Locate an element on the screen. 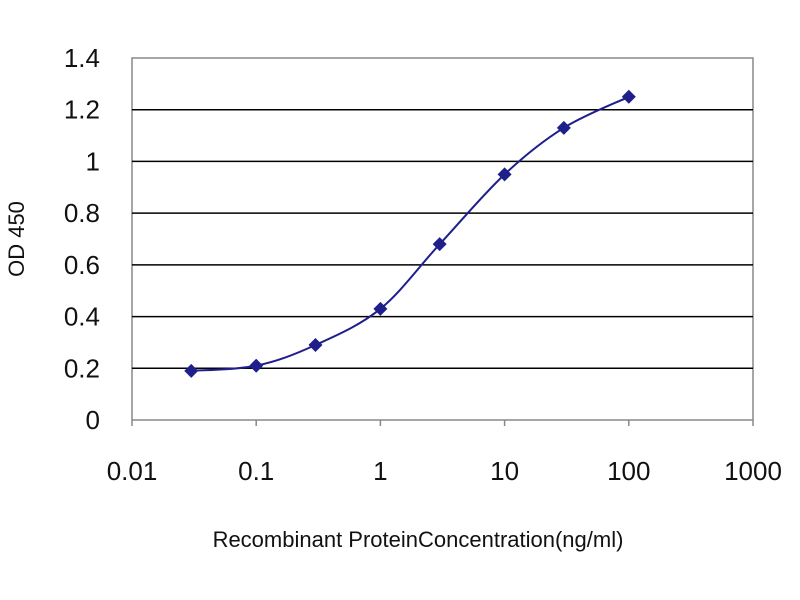  y-tick-label: 1.4 is located at coordinates (82, 58).